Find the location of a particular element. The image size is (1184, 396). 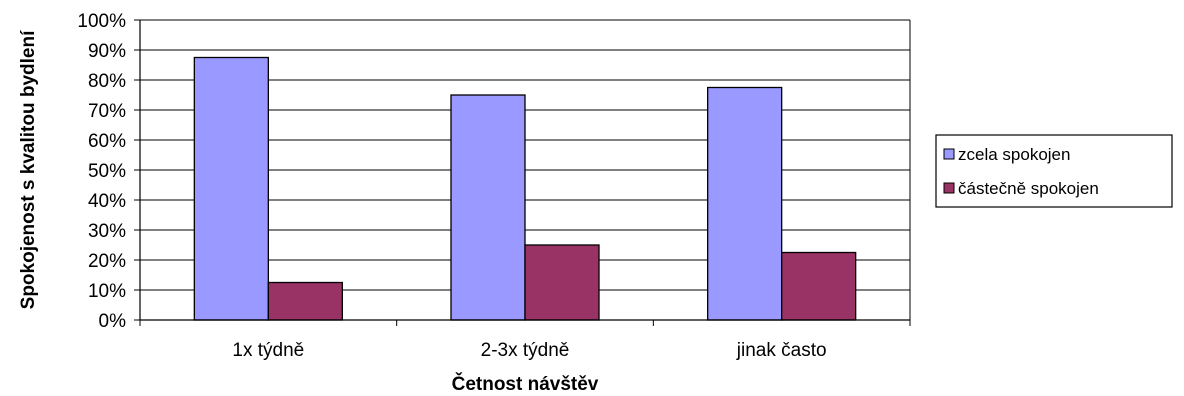

x-tick-label: 2-3x týdně is located at coordinates (525, 350).